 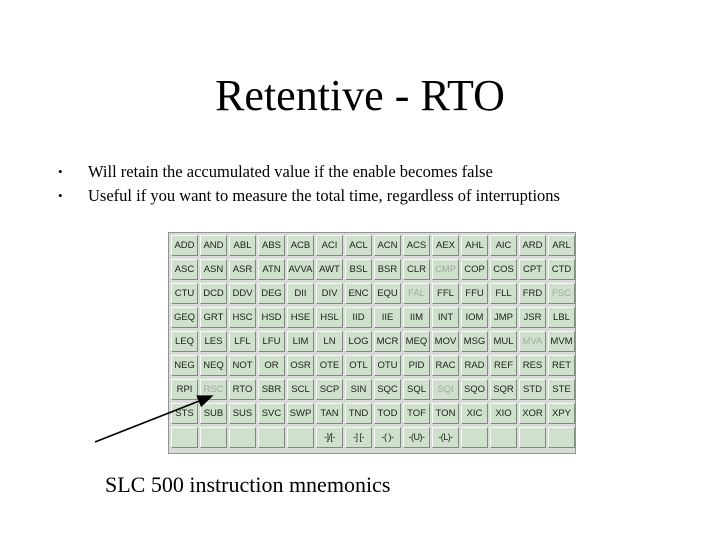 I want to click on key-tof: TOF, so click(x=416, y=414).